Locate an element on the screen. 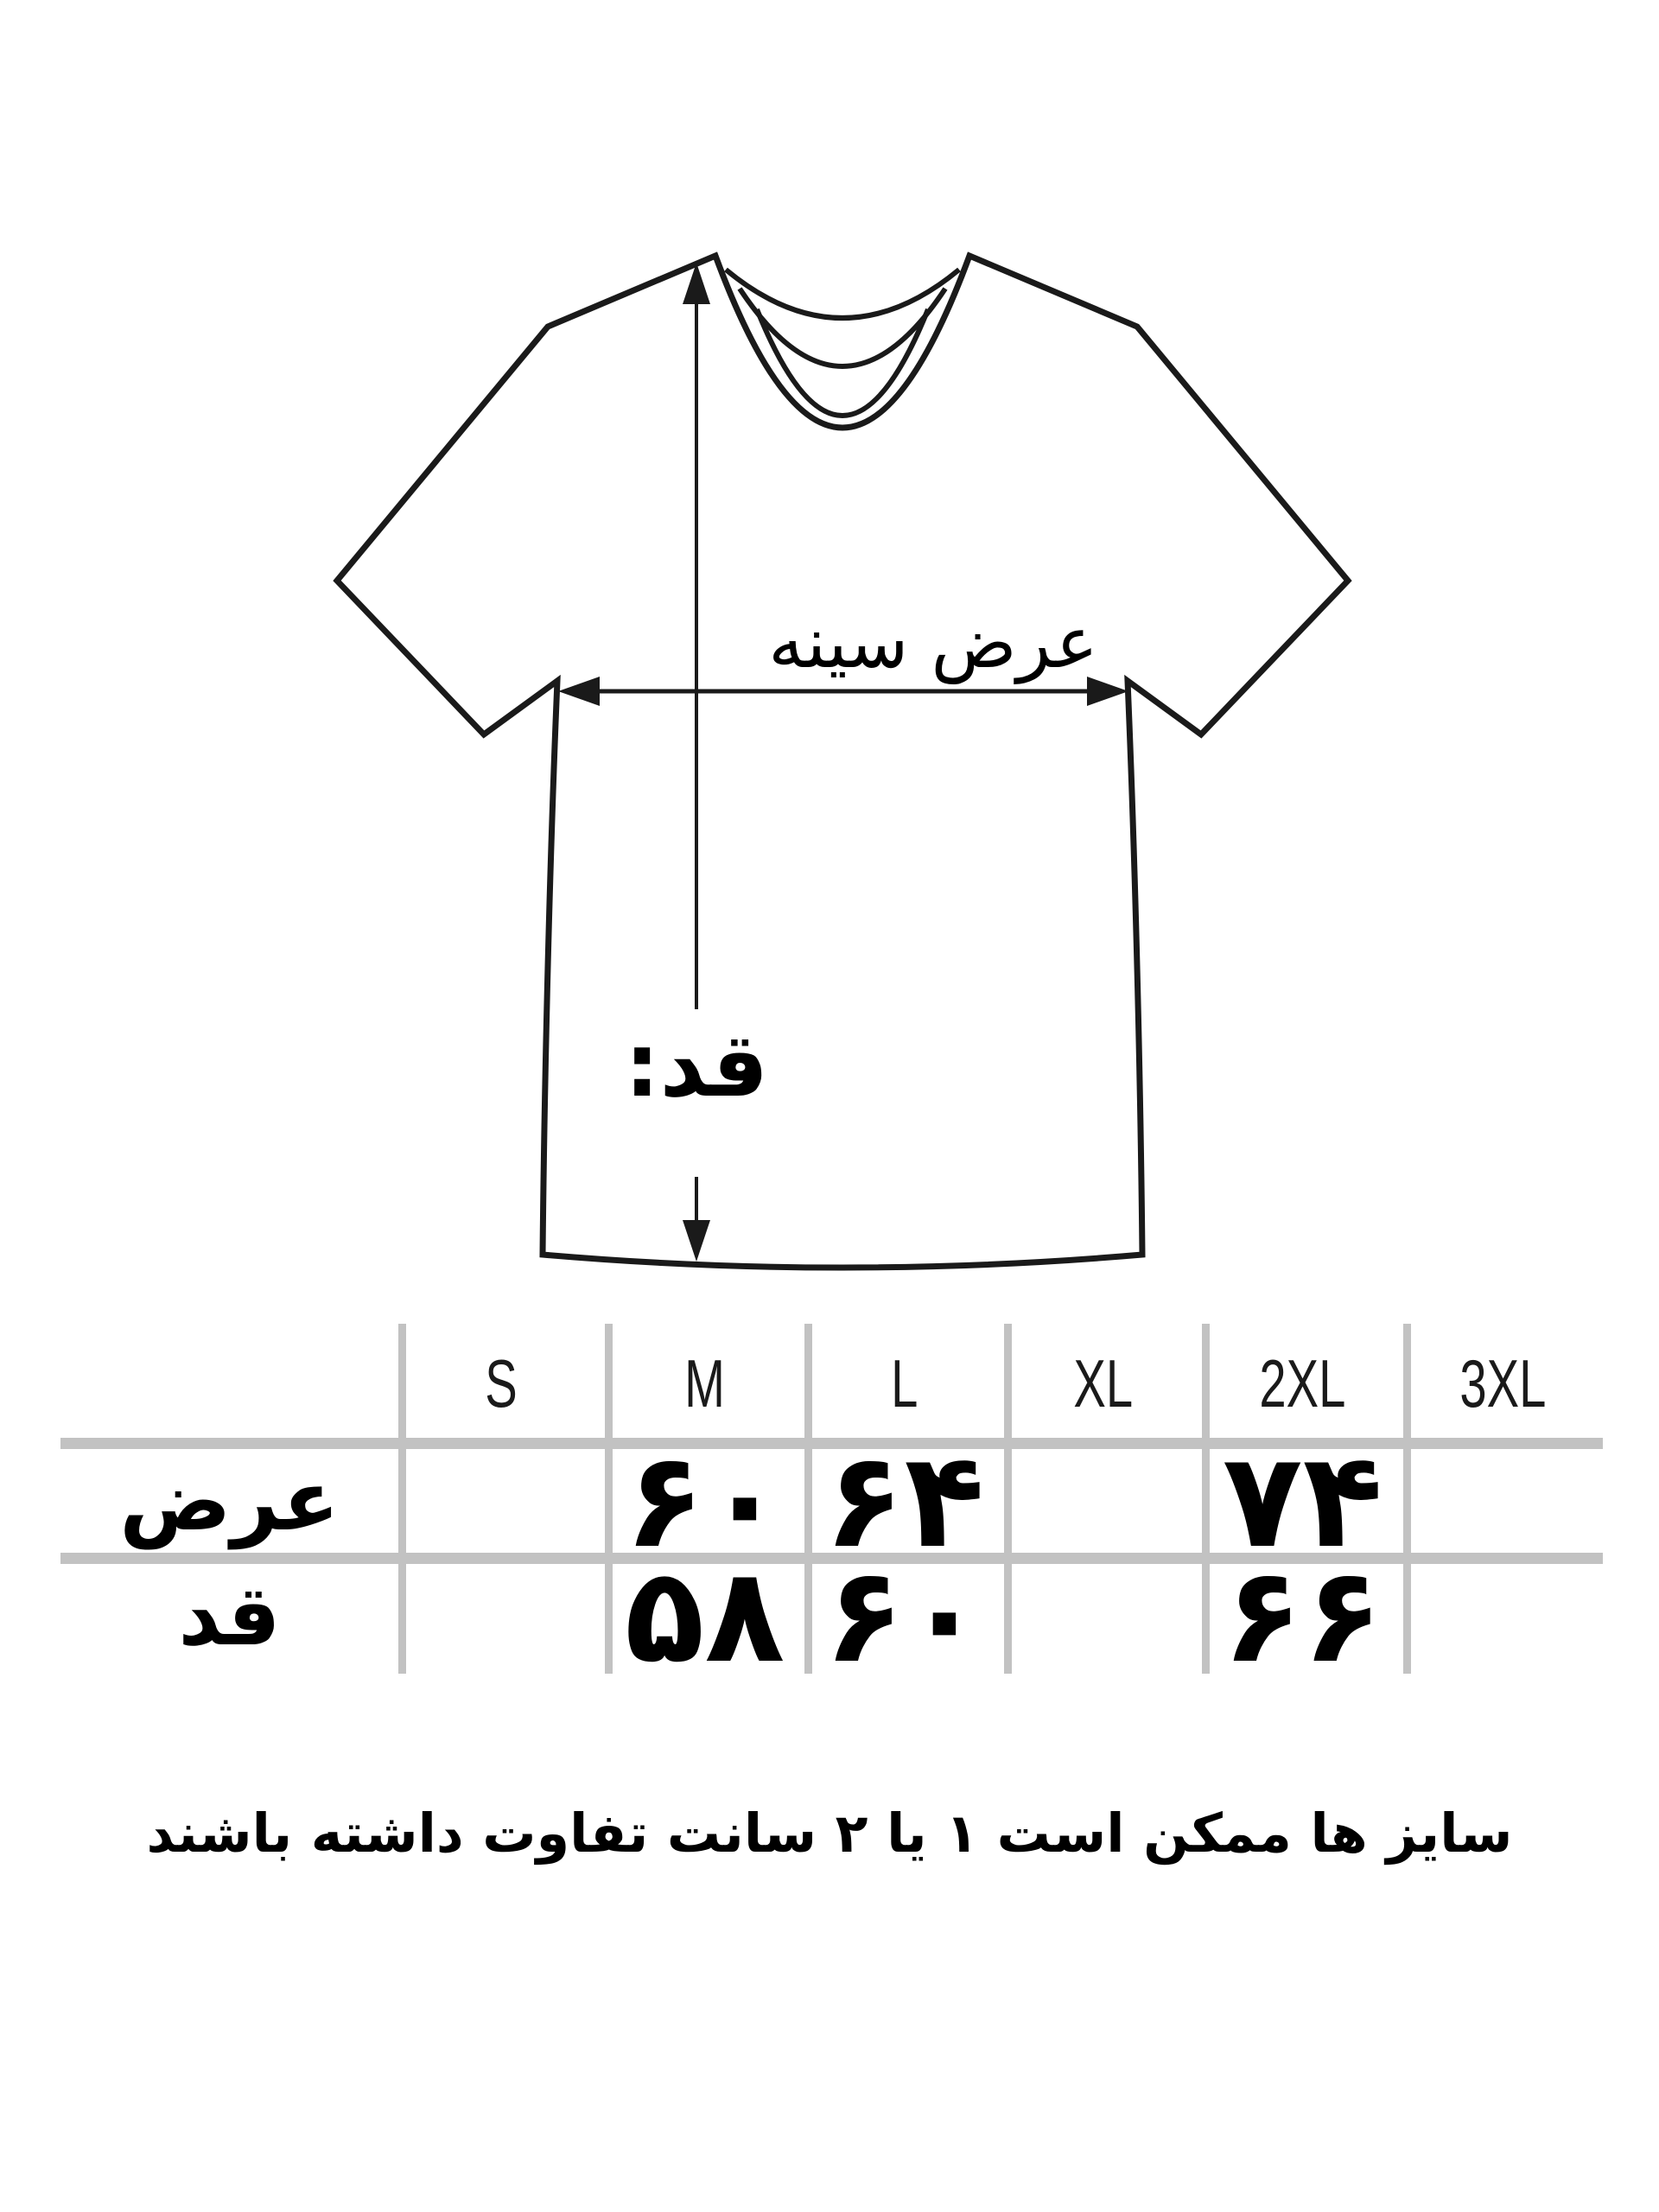 The image size is (1659, 2212). length-value-s is located at coordinates (502, 1616).